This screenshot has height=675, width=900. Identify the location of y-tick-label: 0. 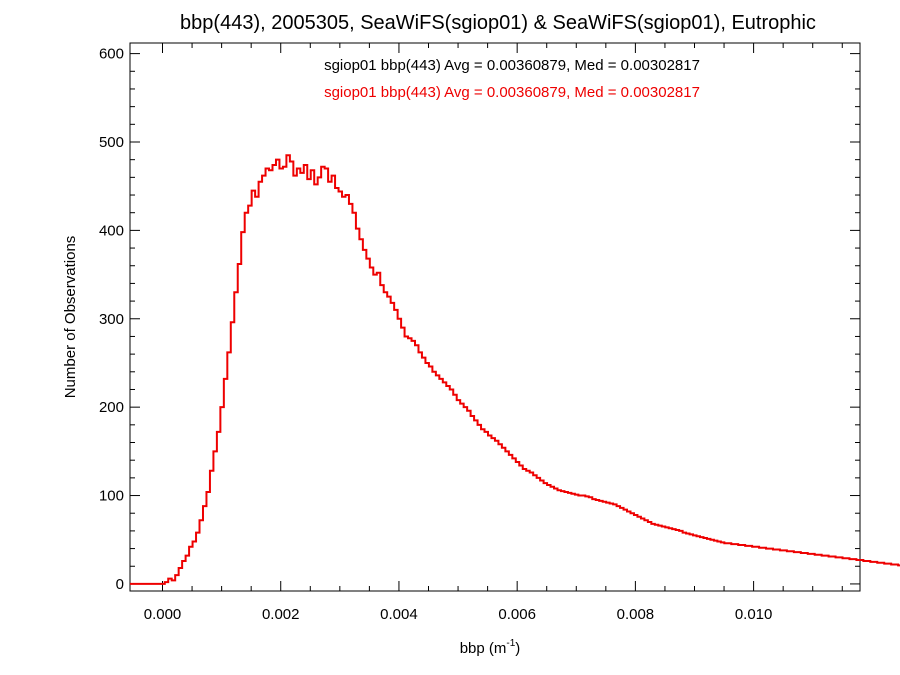
(120, 584).